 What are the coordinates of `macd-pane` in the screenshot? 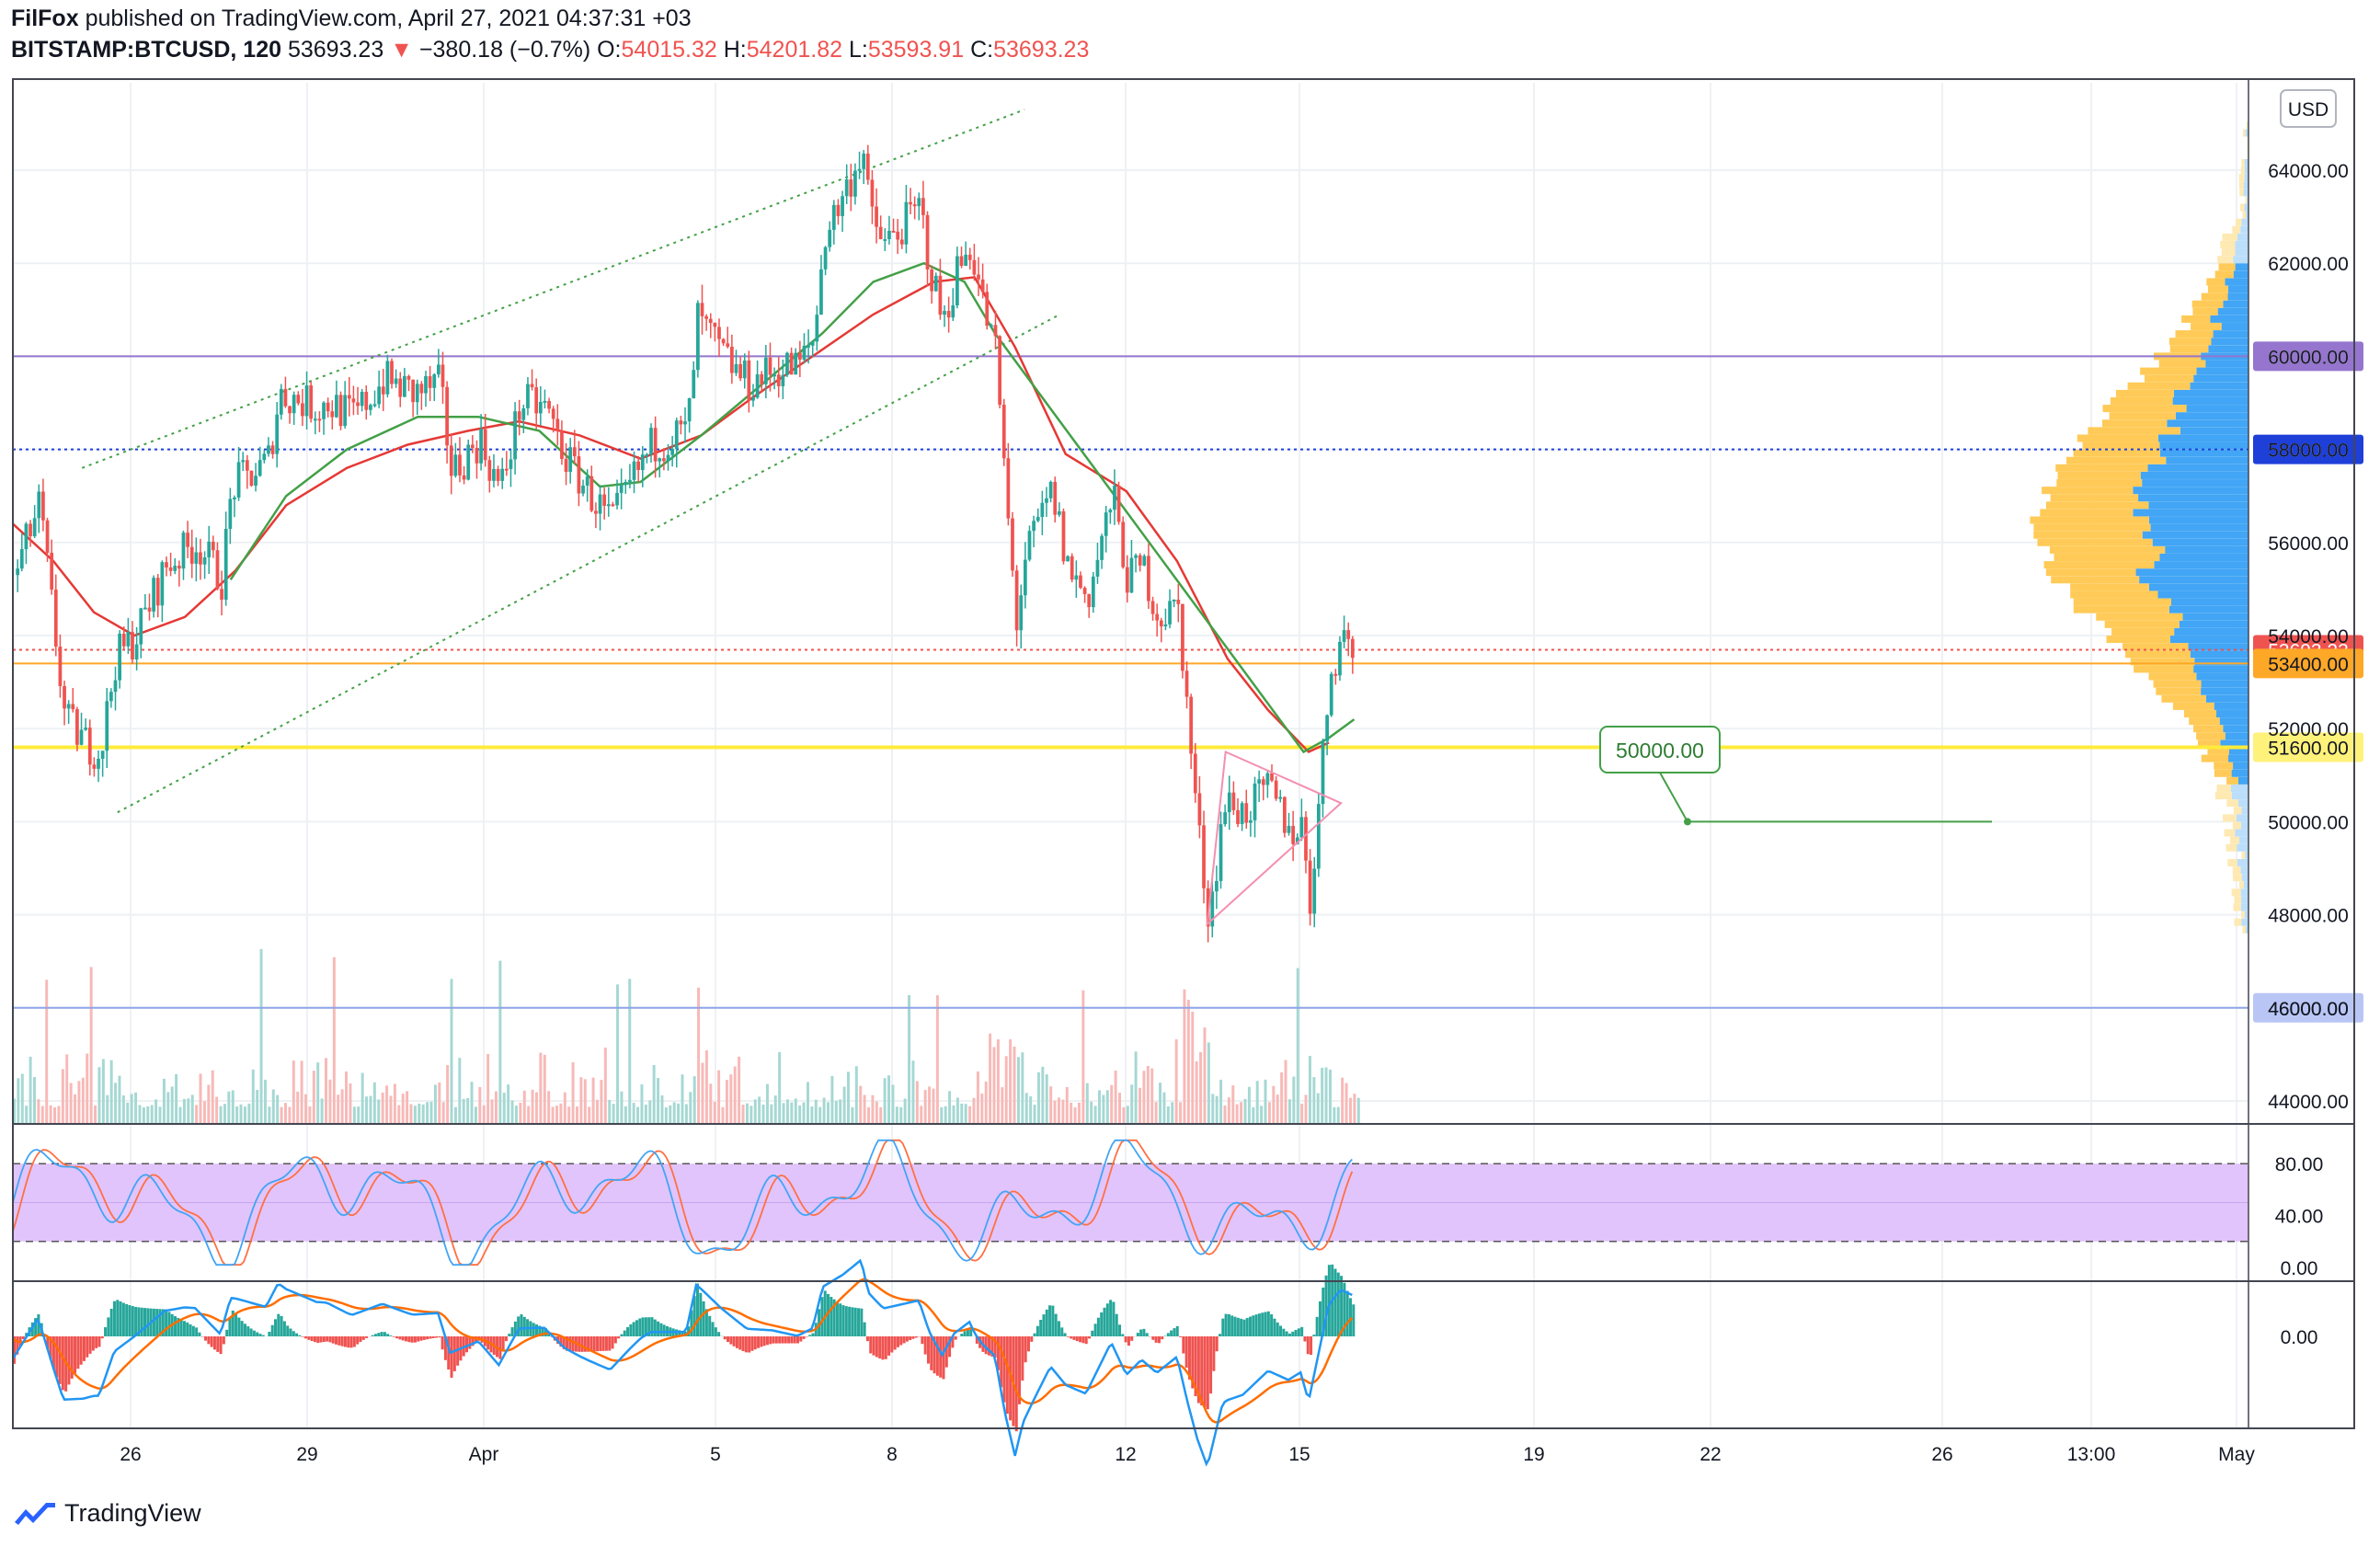 It's located at (683, 1362).